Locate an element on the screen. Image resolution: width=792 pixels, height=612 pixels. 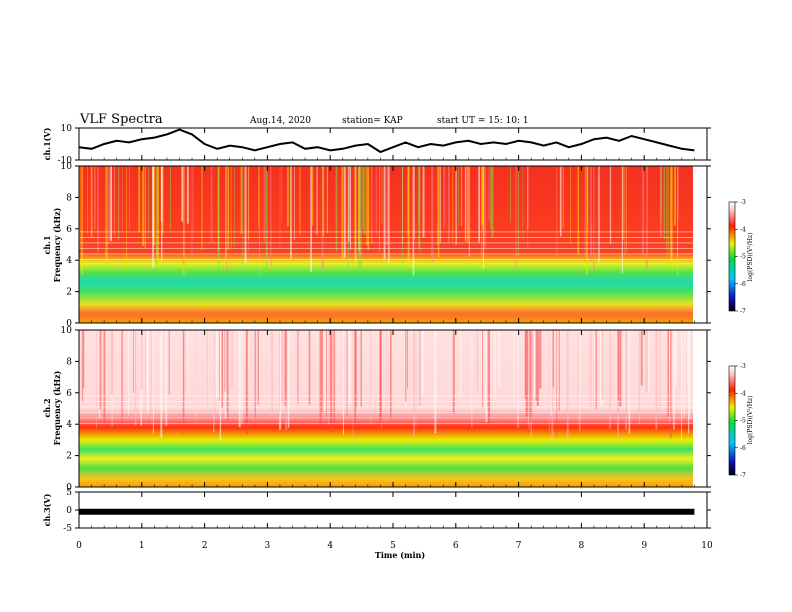
ch1-waveform-ytick-label: 10 is located at coordinates (67, 129).